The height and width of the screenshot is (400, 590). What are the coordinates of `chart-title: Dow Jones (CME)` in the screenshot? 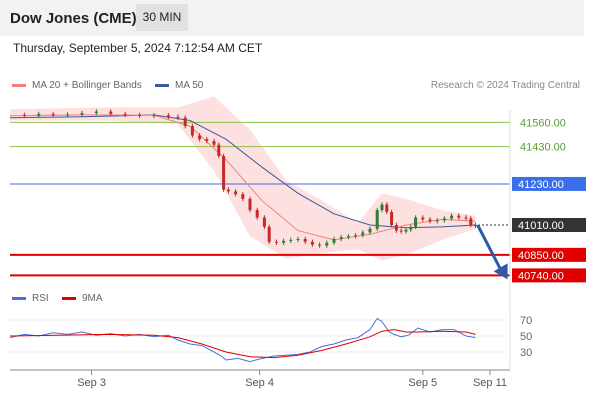 It's located at (73, 18).